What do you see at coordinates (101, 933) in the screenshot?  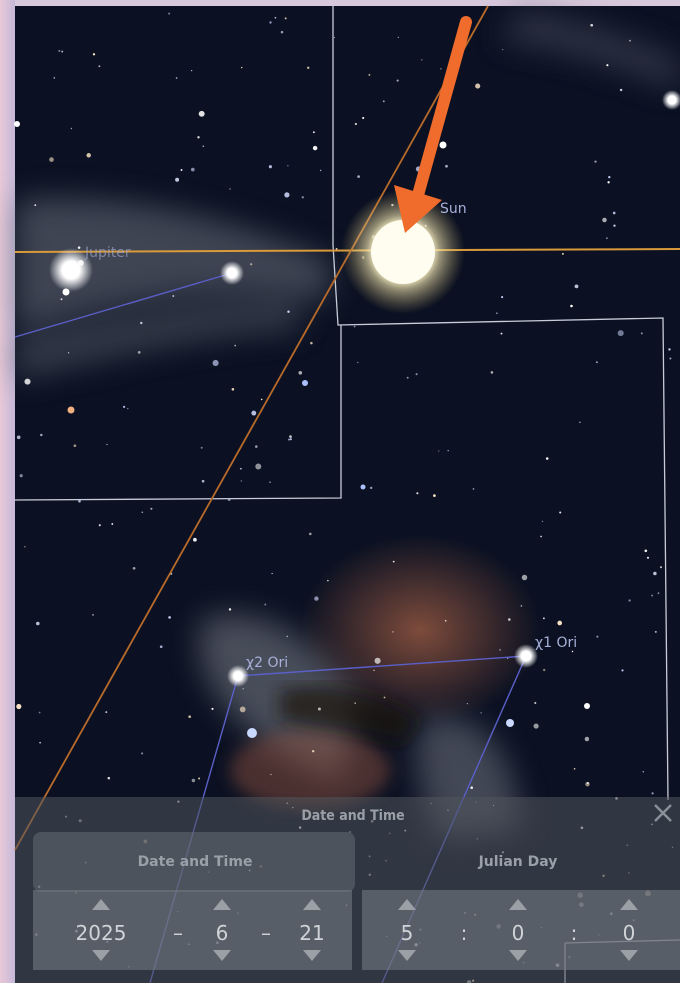 I see `year-field: 2025` at bounding box center [101, 933].